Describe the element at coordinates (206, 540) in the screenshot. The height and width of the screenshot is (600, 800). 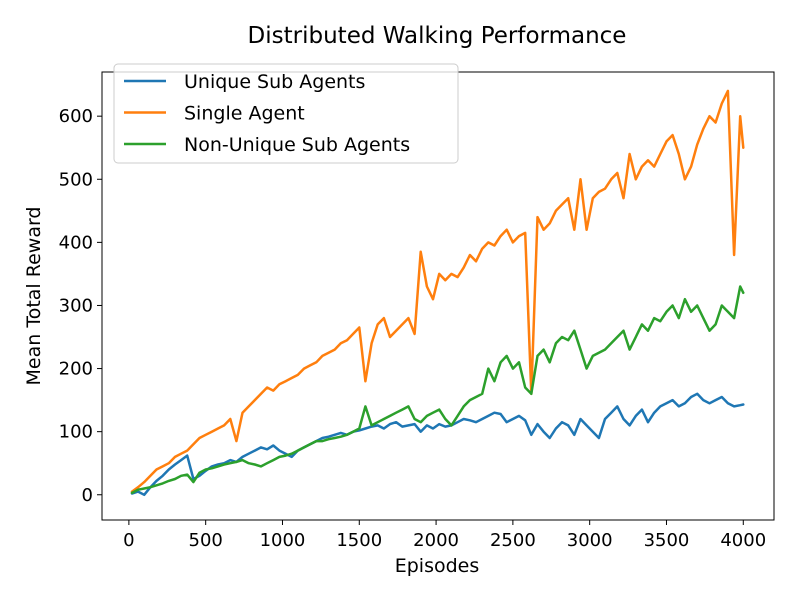
I see `x-tick-label-1: 500` at that location.